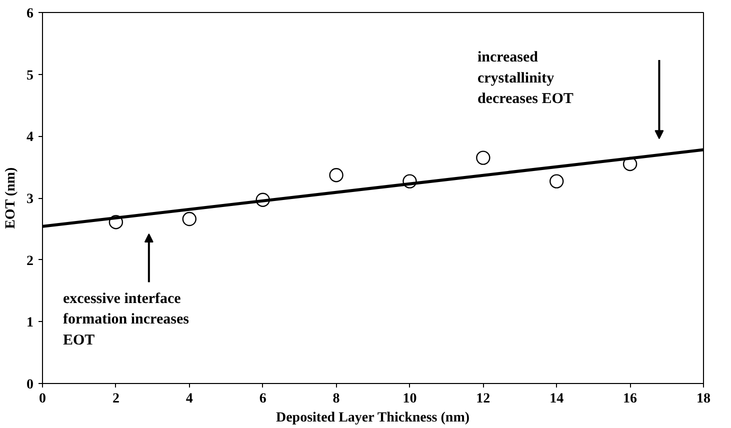  What do you see at coordinates (30, 76) in the screenshot?
I see `y-tick-label: 5` at bounding box center [30, 76].